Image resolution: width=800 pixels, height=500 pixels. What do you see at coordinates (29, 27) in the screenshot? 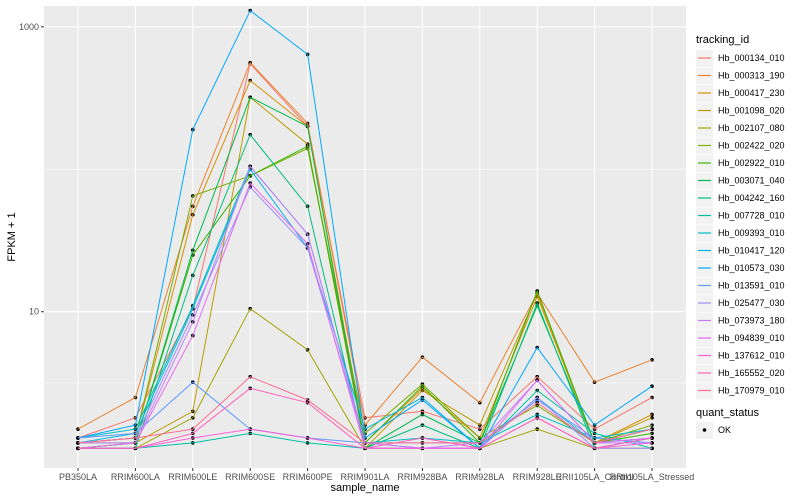
I see `y-tick-label: 1000` at bounding box center [29, 27].